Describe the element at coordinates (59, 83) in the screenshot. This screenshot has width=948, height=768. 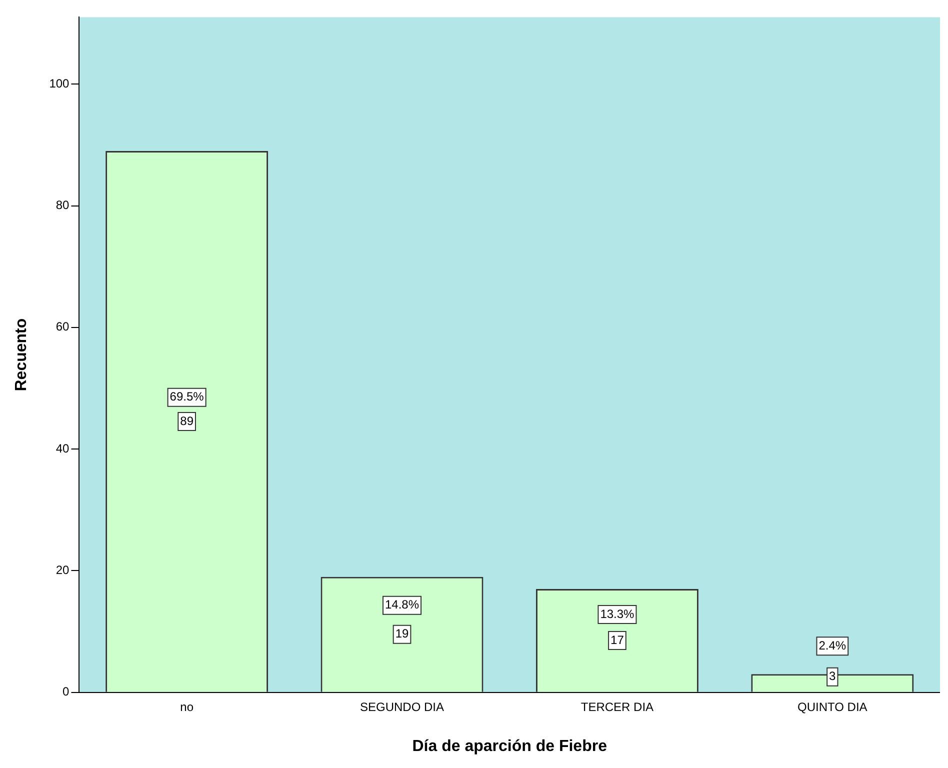
I see `y-tick-label: 100` at that location.